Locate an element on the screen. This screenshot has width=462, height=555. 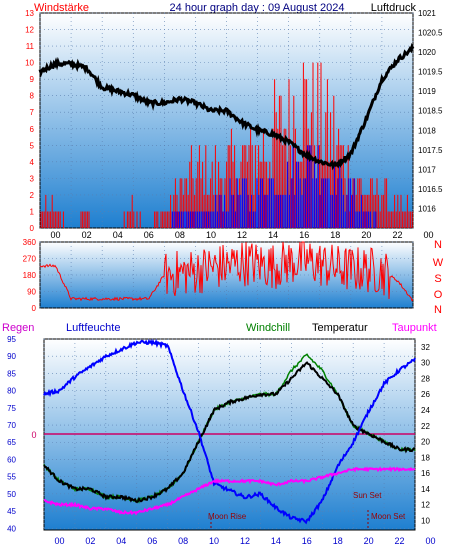
wind-axis-title: Windstärke is located at coordinates (61, 8).